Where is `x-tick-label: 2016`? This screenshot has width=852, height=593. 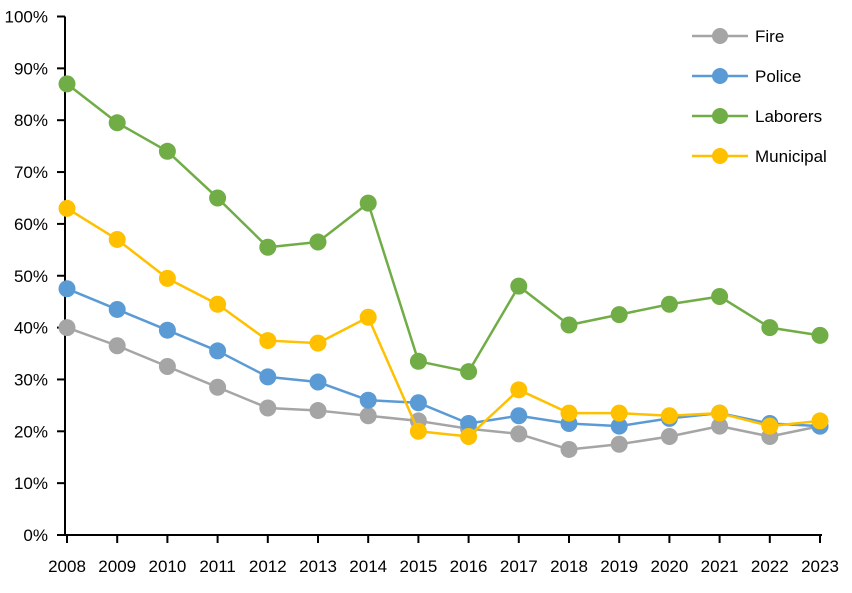
x-tick-label: 2016 is located at coordinates (469, 566).